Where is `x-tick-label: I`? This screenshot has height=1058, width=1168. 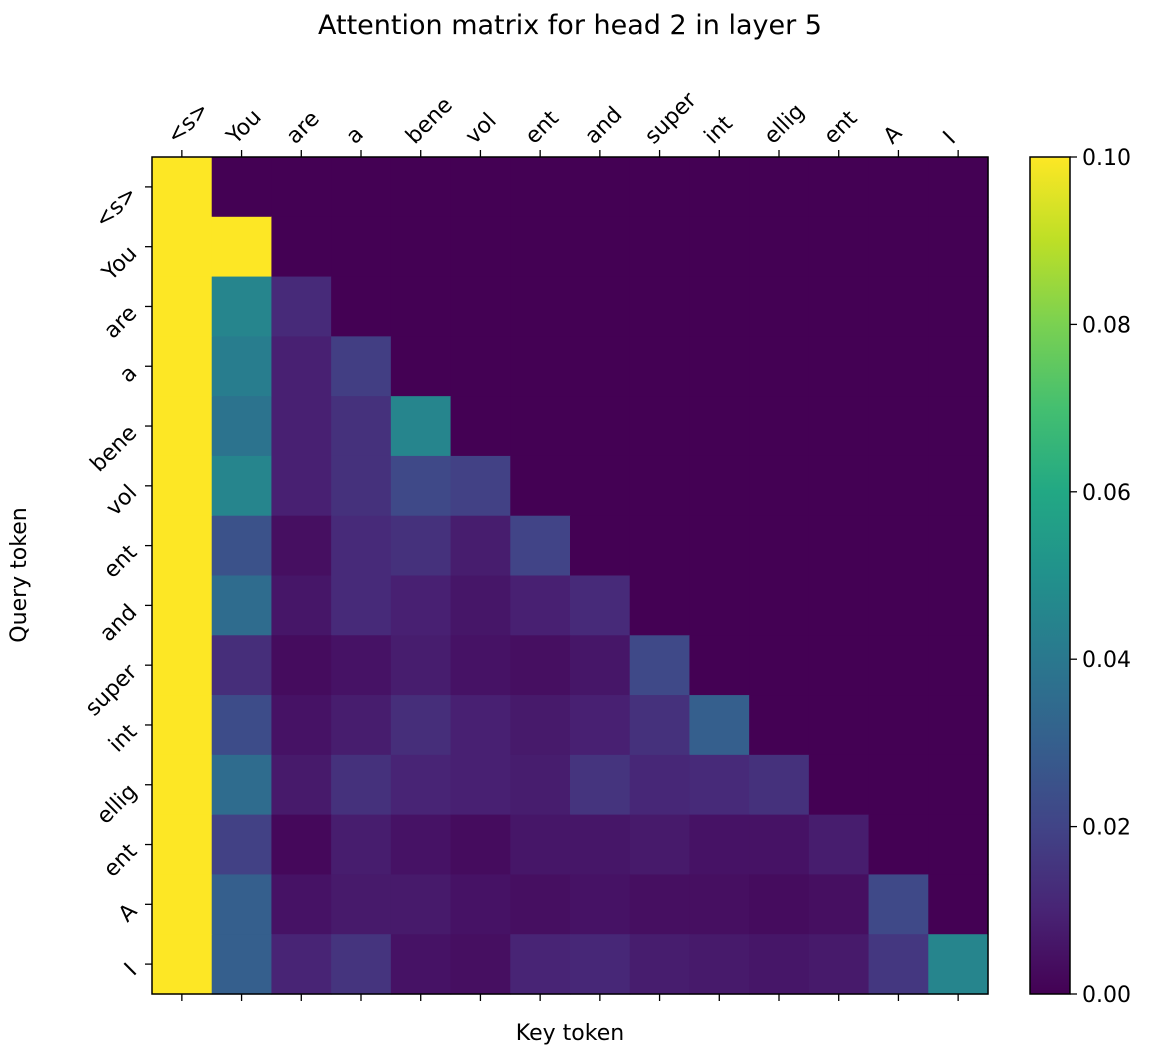
x-tick-label: I is located at coordinates (950, 138).